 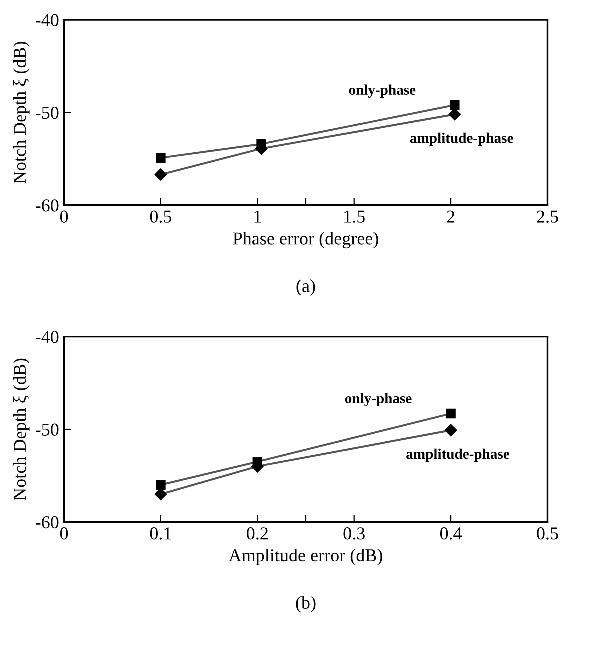 What do you see at coordinates (547, 216) in the screenshot?
I see `x-tick-label: 2.5` at bounding box center [547, 216].